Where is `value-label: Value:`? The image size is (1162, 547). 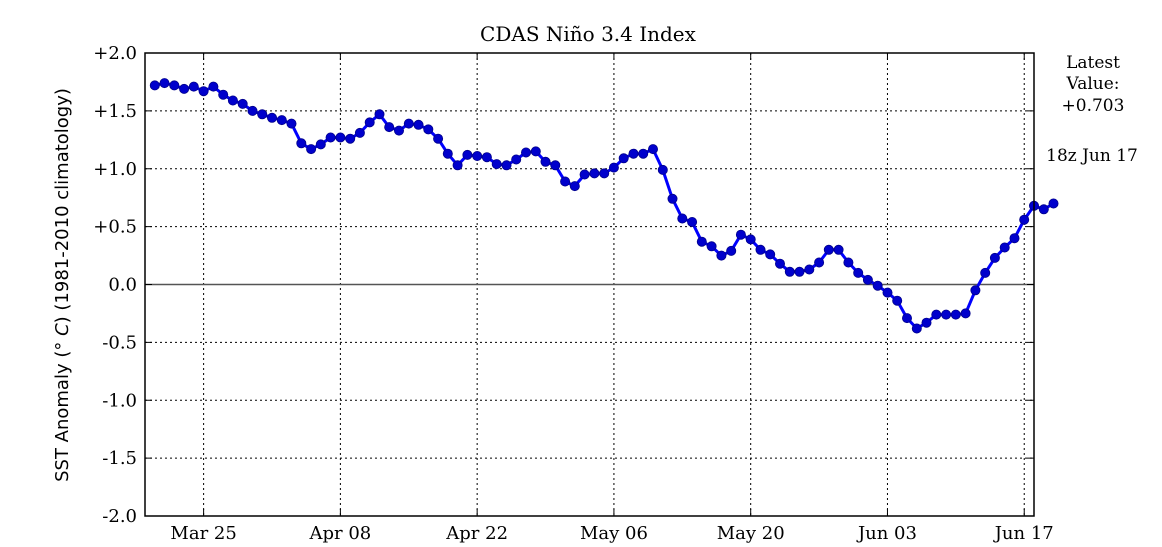
value-label: Value: is located at coordinates (1092, 84).